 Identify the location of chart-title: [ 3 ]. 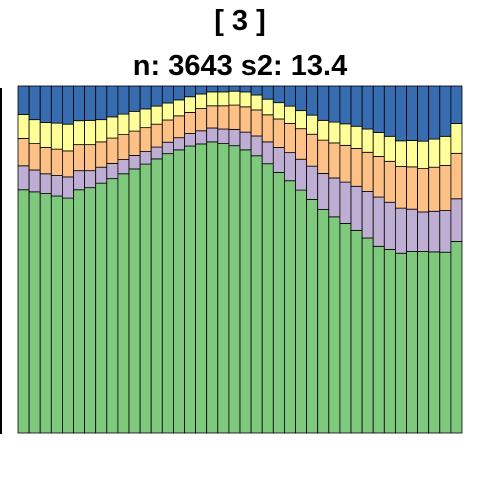
(240, 21).